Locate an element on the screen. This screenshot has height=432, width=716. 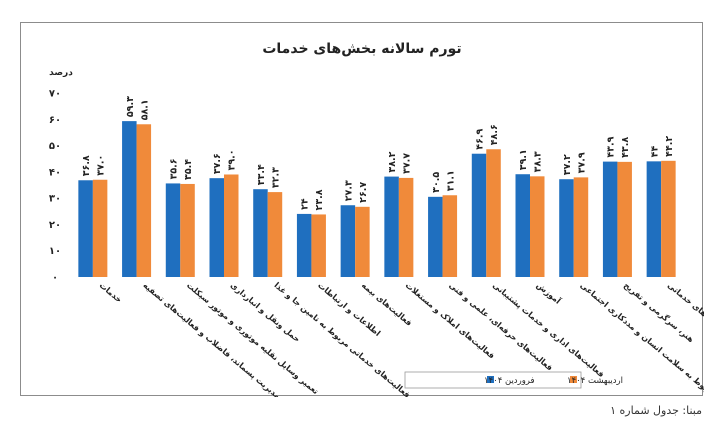
data-label-series-2: ۳۷.۹ is located at coordinates (581, 162).